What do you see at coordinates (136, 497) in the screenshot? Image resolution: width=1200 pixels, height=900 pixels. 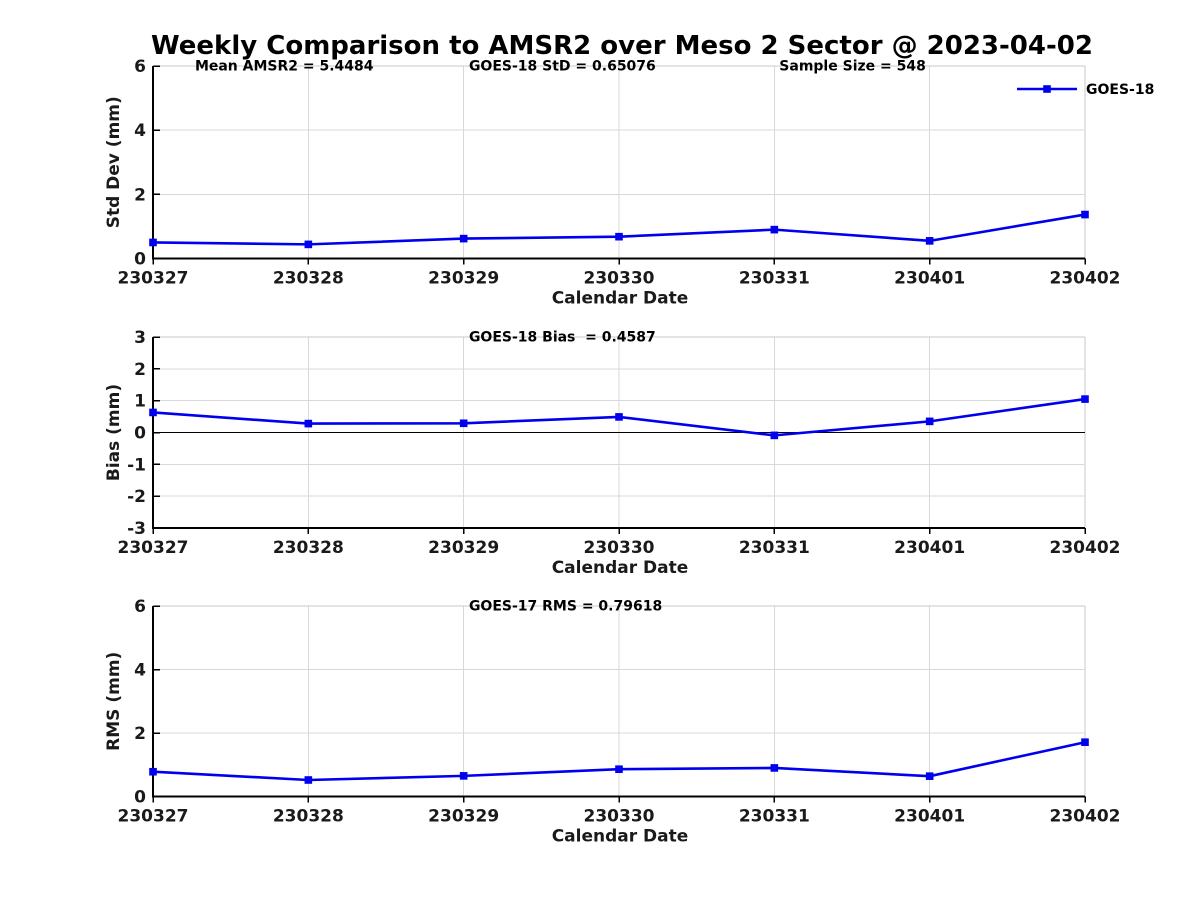 I see `y-tick-label: -2` at bounding box center [136, 497].